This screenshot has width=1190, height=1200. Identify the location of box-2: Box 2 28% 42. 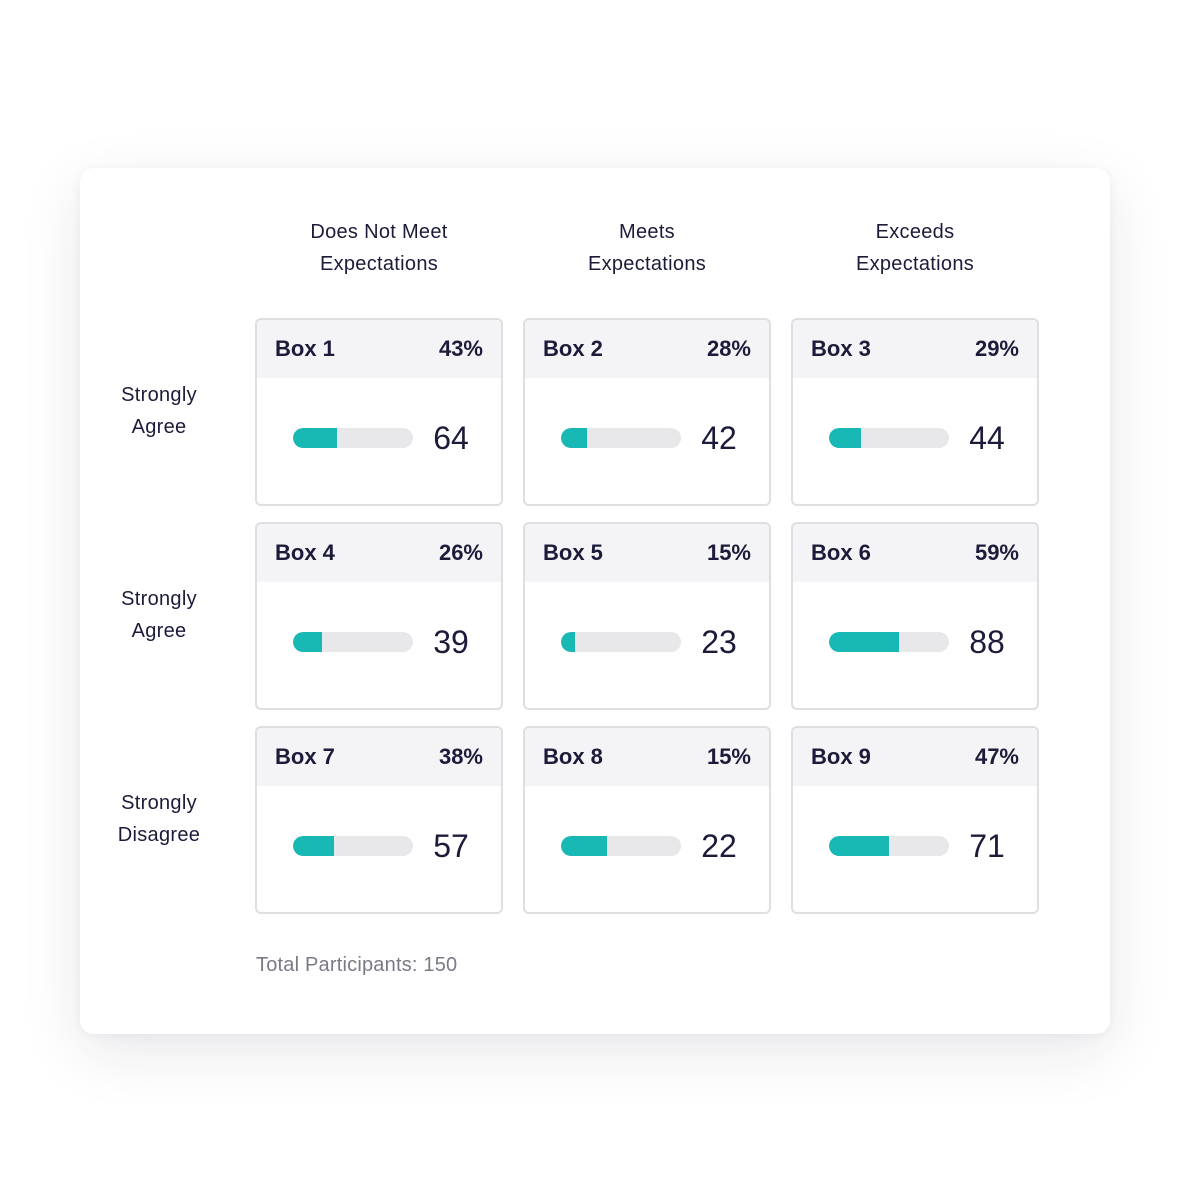
(647, 412).